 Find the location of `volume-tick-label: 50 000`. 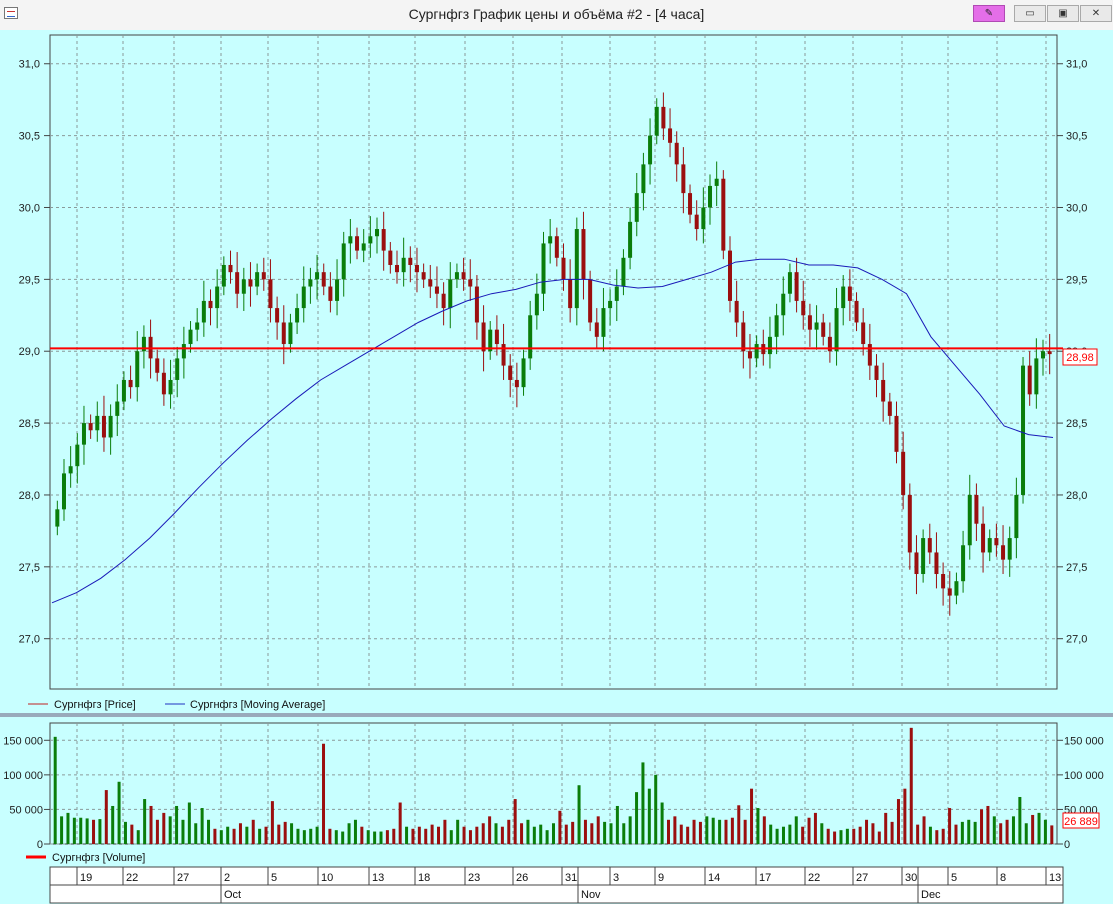

volume-tick-label: 50 000 is located at coordinates (26, 810).